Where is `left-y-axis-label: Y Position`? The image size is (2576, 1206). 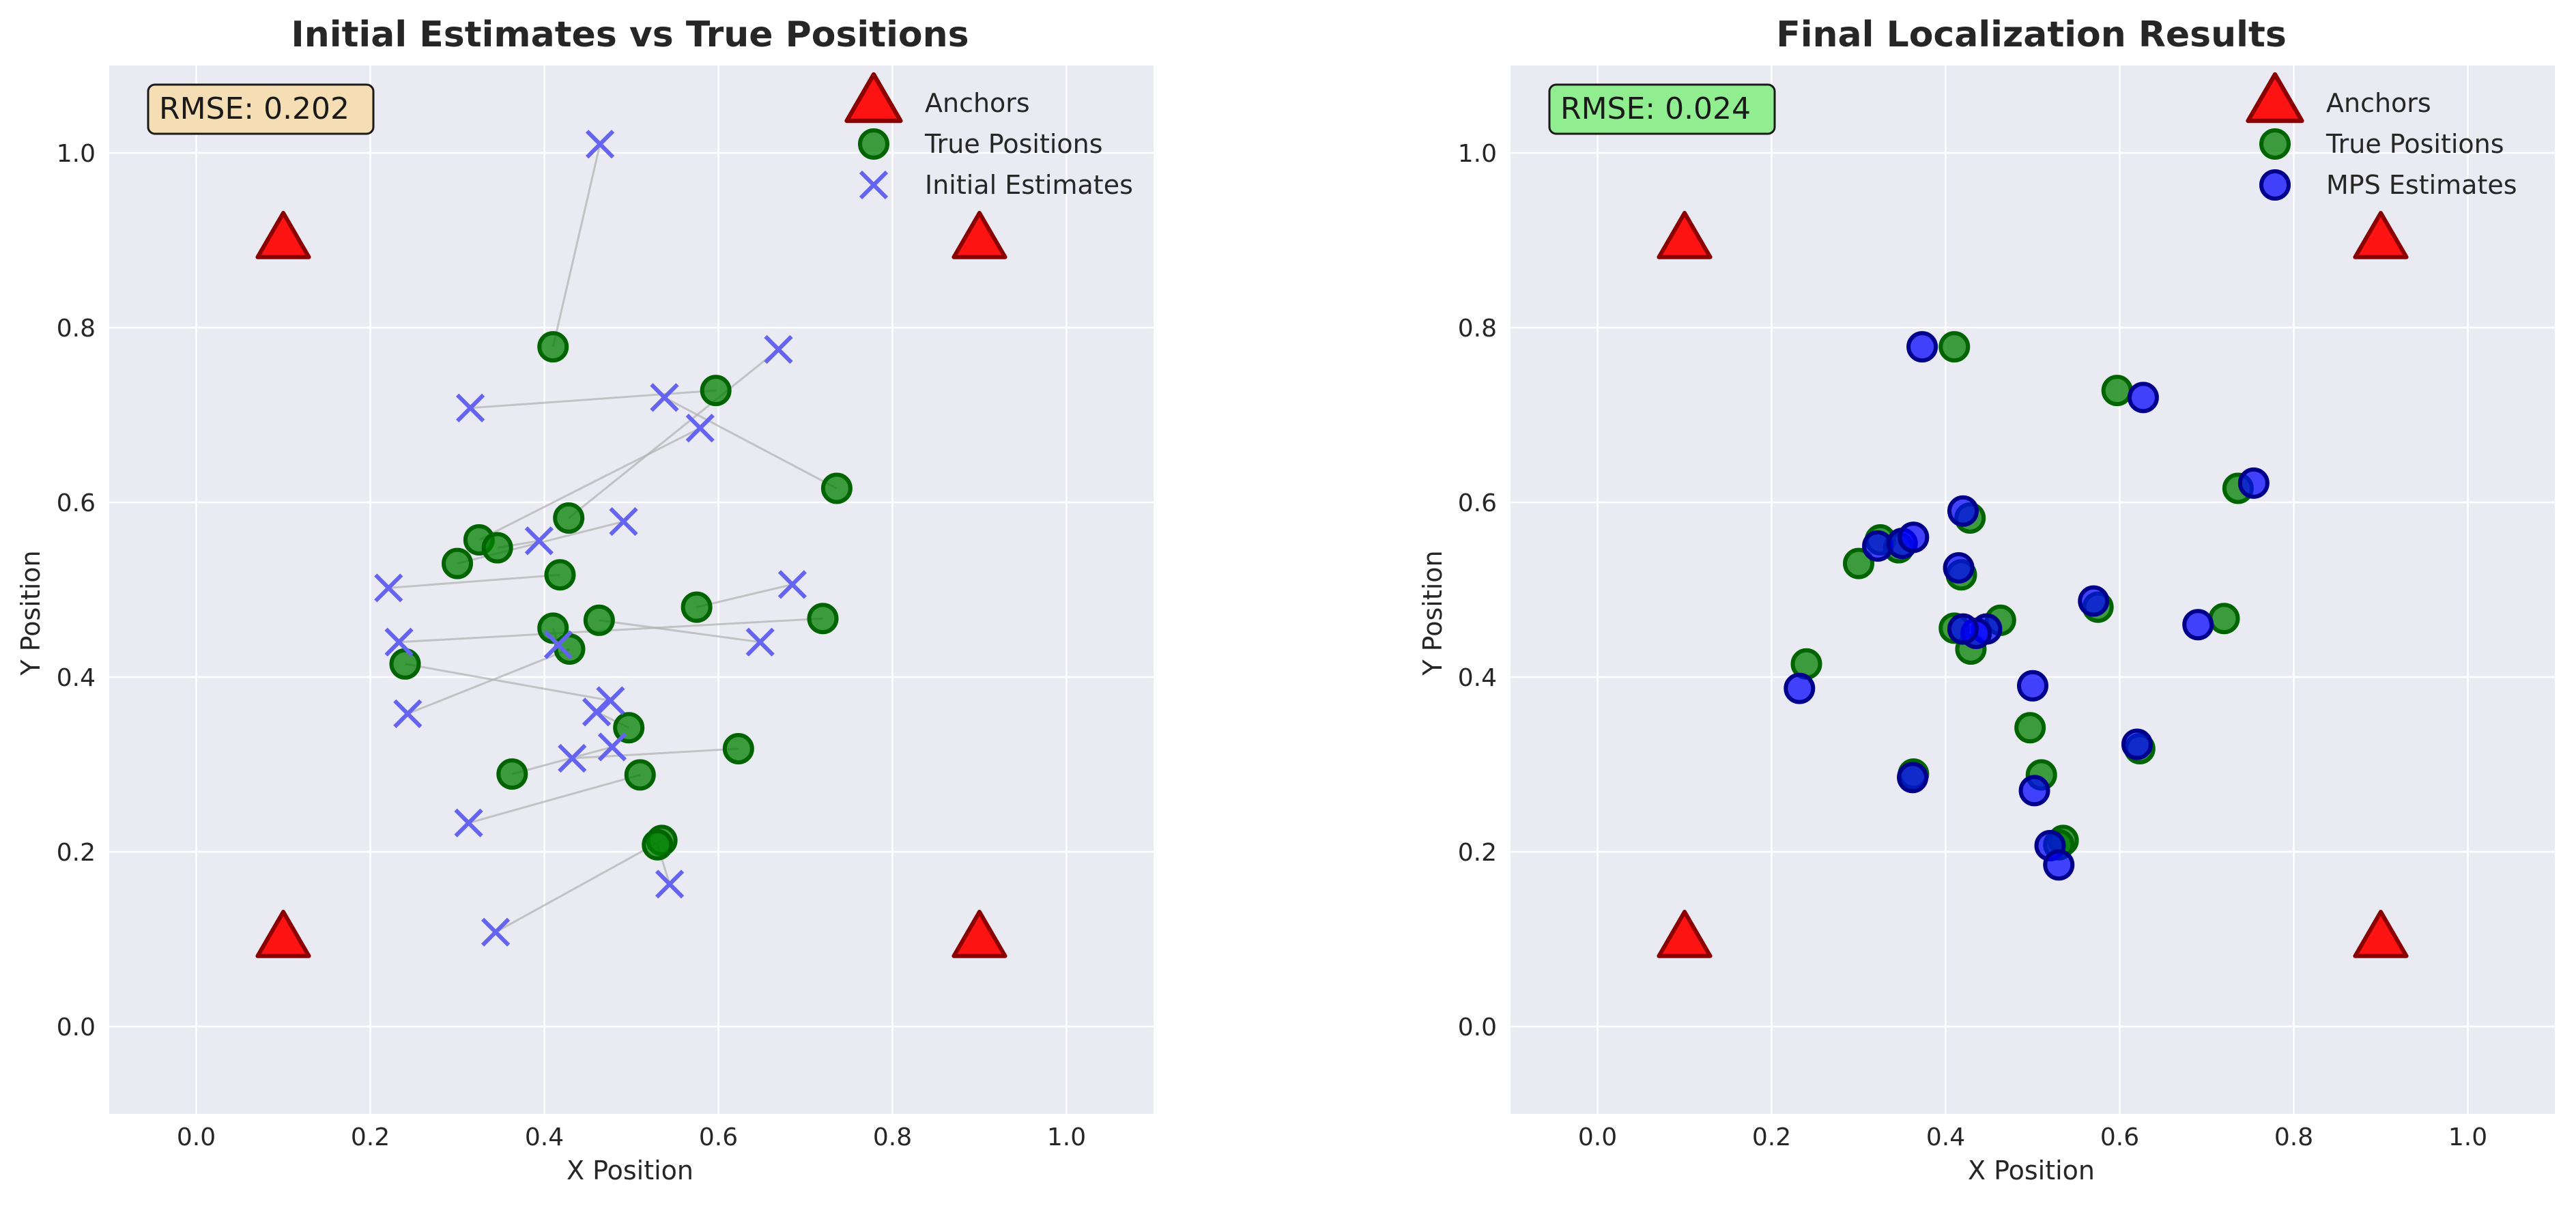
left-y-axis-label: Y Position is located at coordinates (31, 613).